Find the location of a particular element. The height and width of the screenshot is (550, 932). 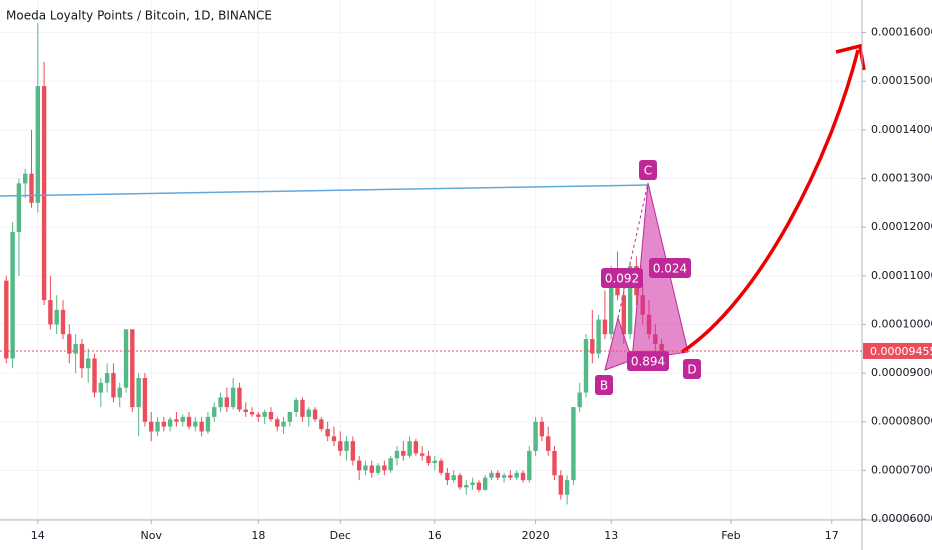

pattern-labels: B C D 0.092 0.024 0.894 is located at coordinates (648, 277).